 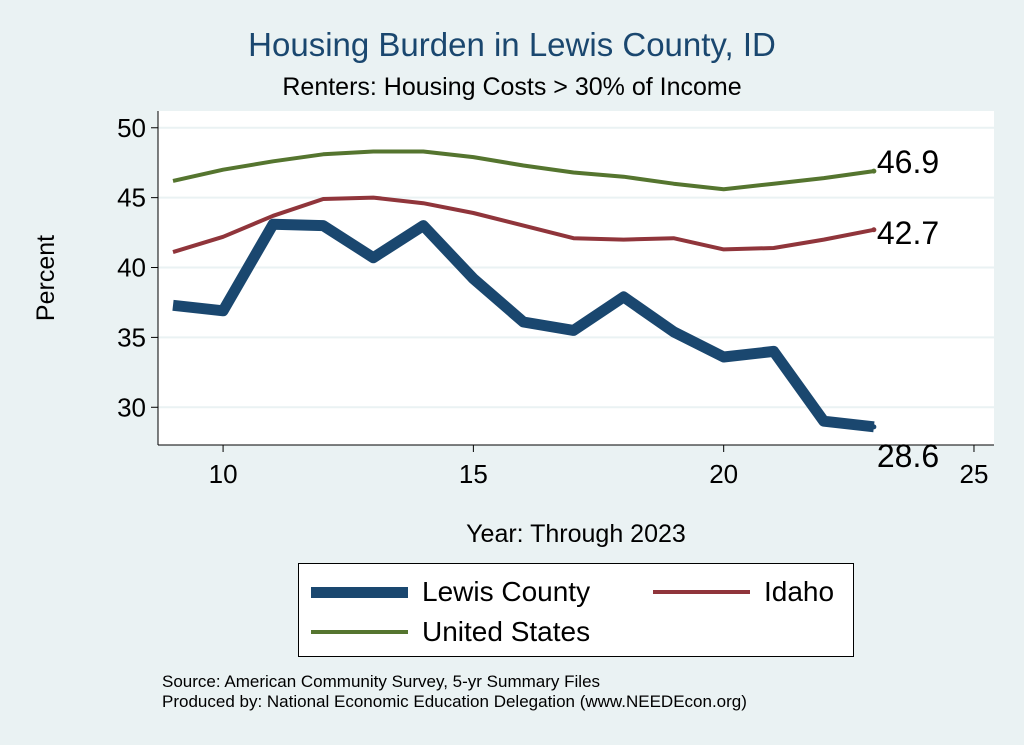 I want to click on x-tick-label: 25, so click(x=974, y=474).